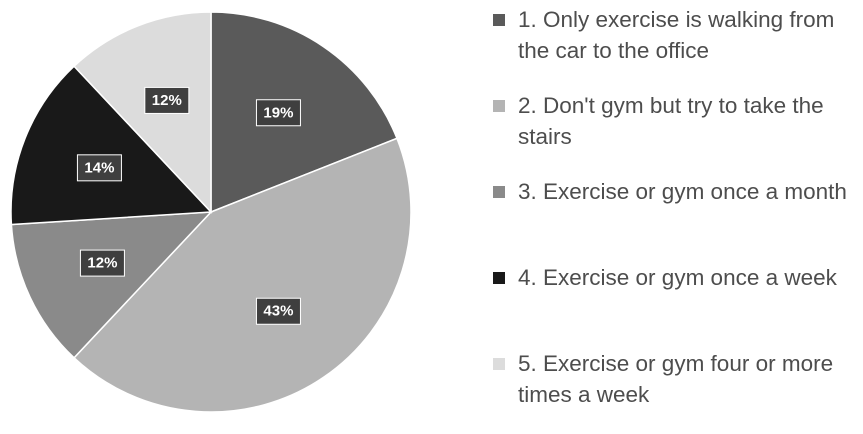 Image resolution: width=863 pixels, height=434 pixels. Describe the element at coordinates (671, 121) in the screenshot. I see `legend-label: 2. Don't gym but try to take the stairs` at that location.